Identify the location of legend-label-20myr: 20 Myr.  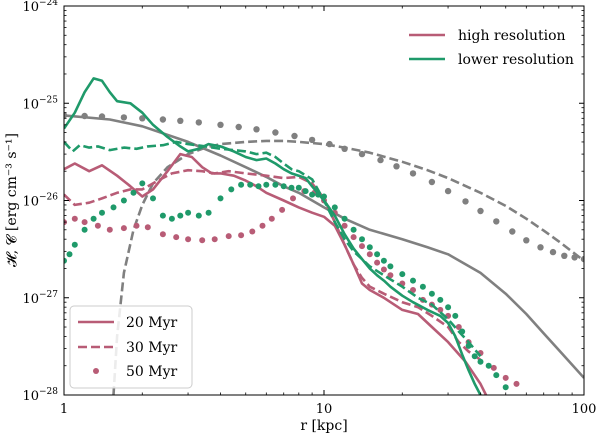
(152, 323).